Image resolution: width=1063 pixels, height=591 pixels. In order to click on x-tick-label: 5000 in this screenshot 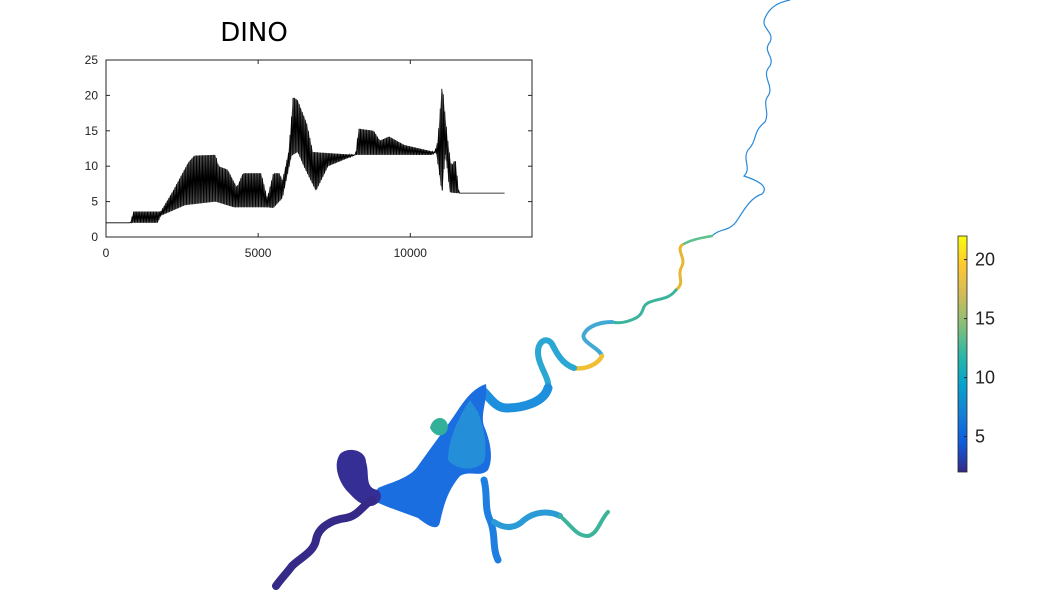, I will do `click(258, 253)`.